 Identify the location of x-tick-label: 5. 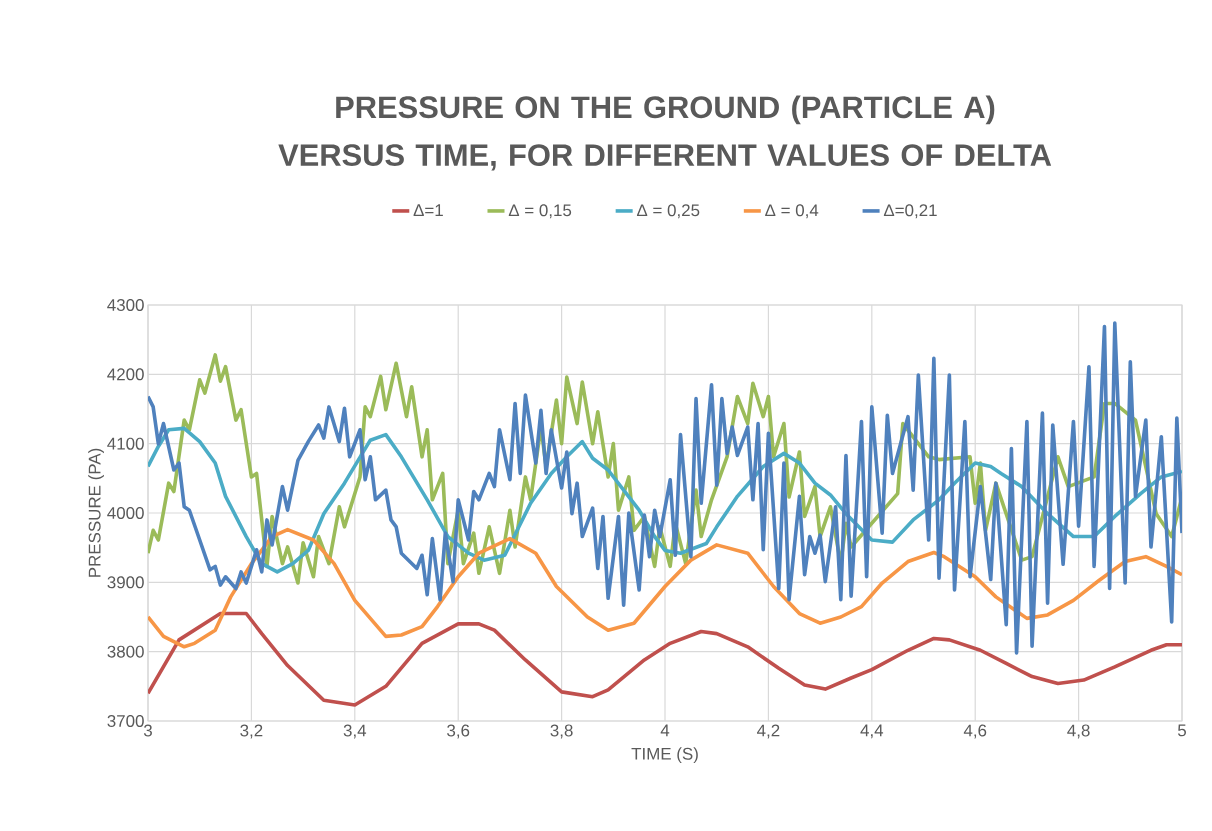
(1181, 730).